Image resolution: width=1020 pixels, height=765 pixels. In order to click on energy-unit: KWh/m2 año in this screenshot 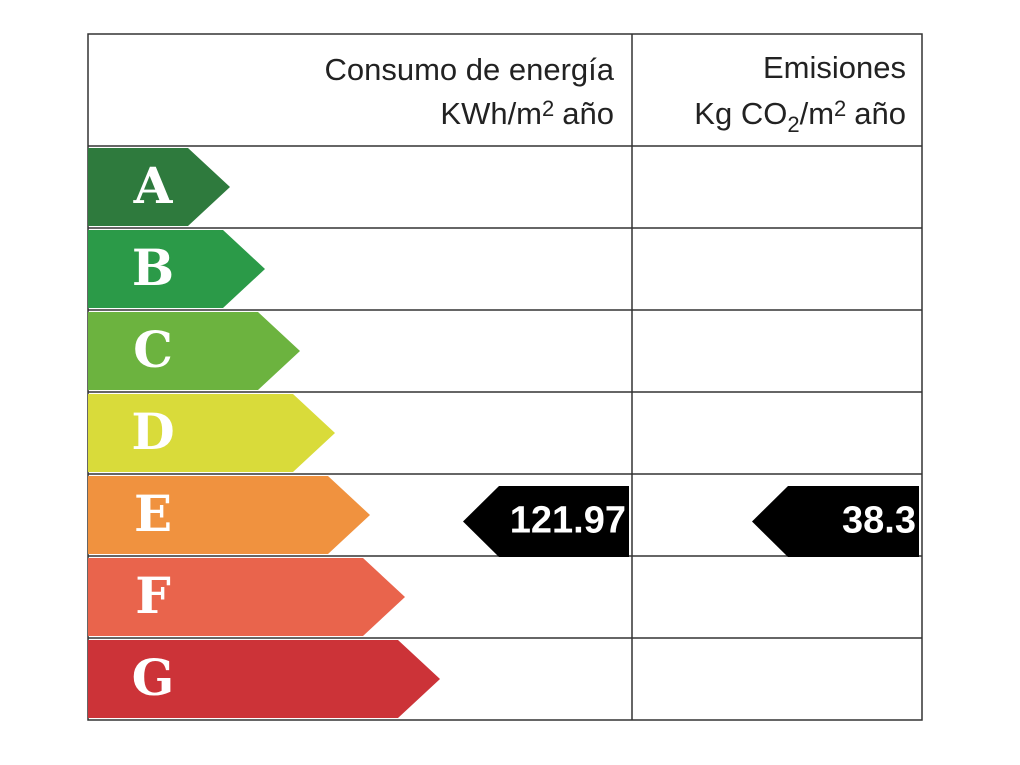, I will do `click(527, 113)`.